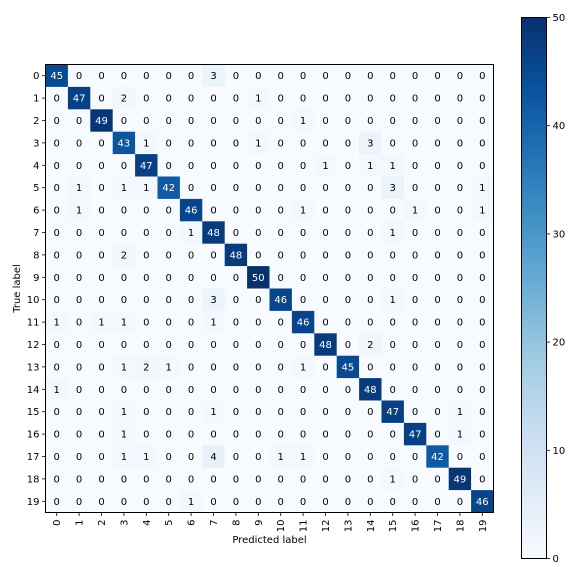 The width and height of the screenshot is (571, 567). I want to click on colorbar-tick-label: 40, so click(559, 126).